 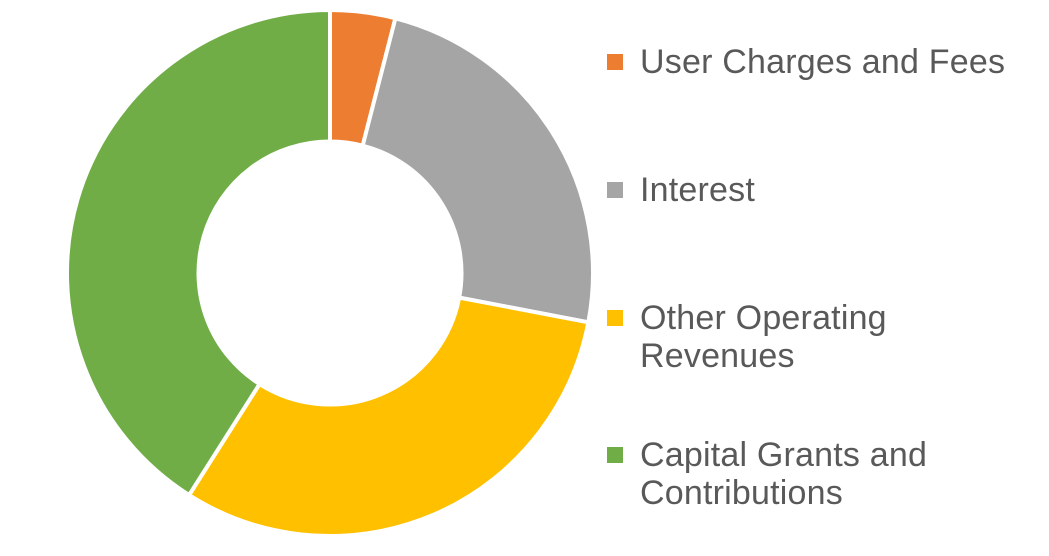 I want to click on legend-item: Other Operating Revenues, so click(x=823, y=337).